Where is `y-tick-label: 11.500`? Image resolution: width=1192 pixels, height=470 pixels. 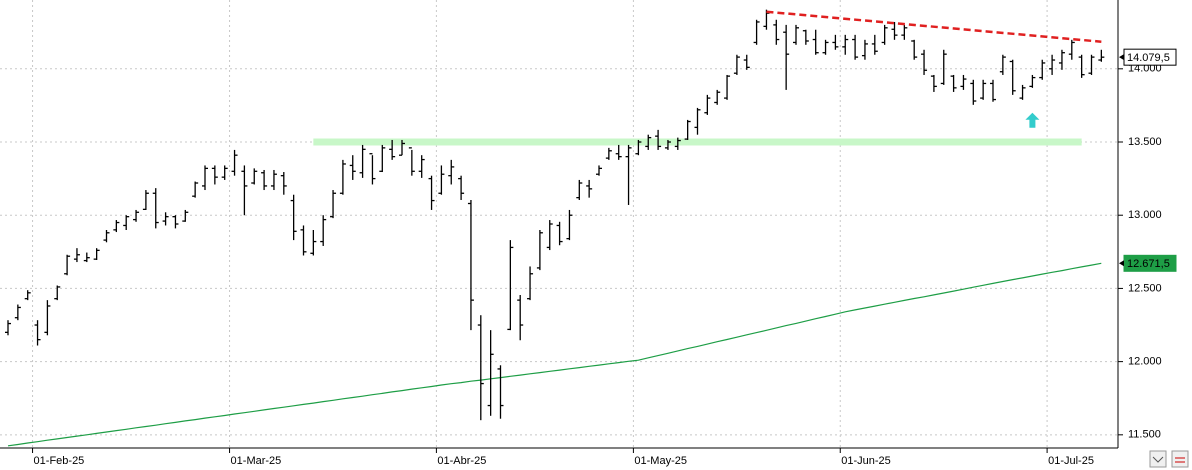 y-tick-label: 11.500 is located at coordinates (1144, 435).